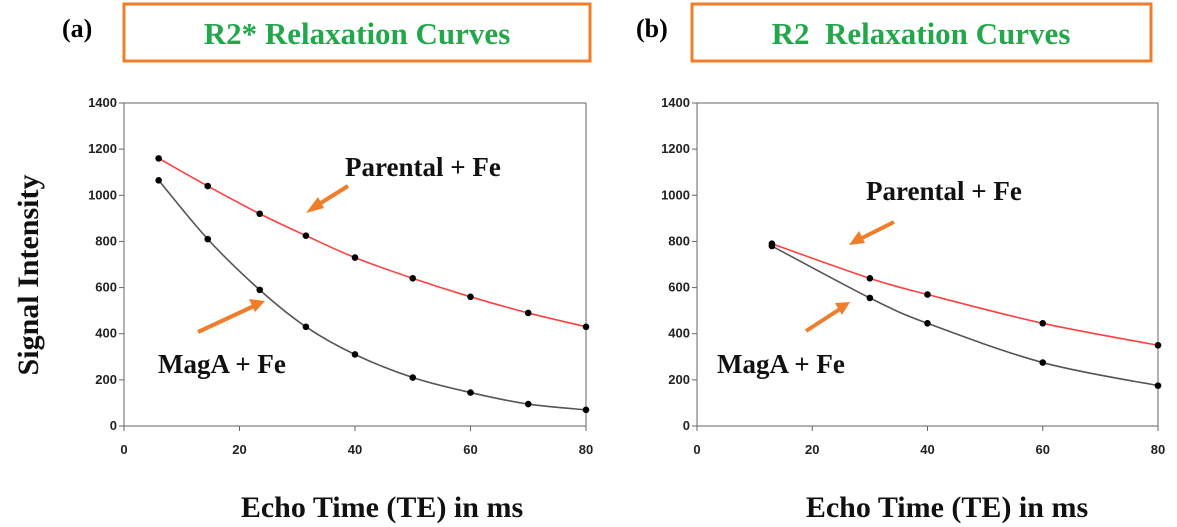 This screenshot has width=1177, height=527. Describe the element at coordinates (679, 240) in the screenshot. I see `panel-b-y-tick-label: 800` at that location.